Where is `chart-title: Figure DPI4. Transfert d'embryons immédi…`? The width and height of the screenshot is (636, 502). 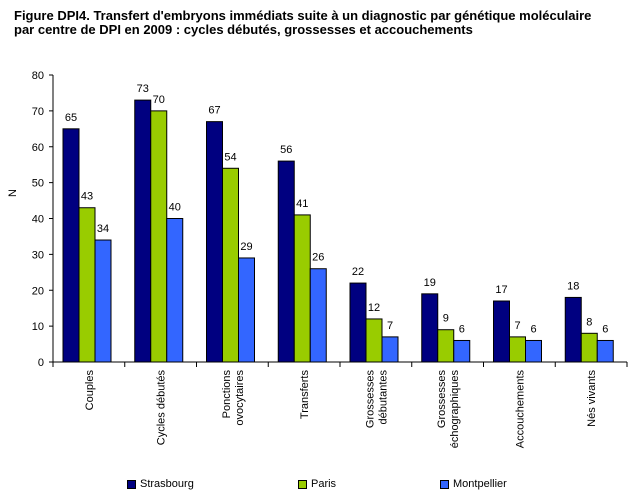 chart-title: Figure DPI4. Transfert d'embryons immédi… is located at coordinates (319, 23).